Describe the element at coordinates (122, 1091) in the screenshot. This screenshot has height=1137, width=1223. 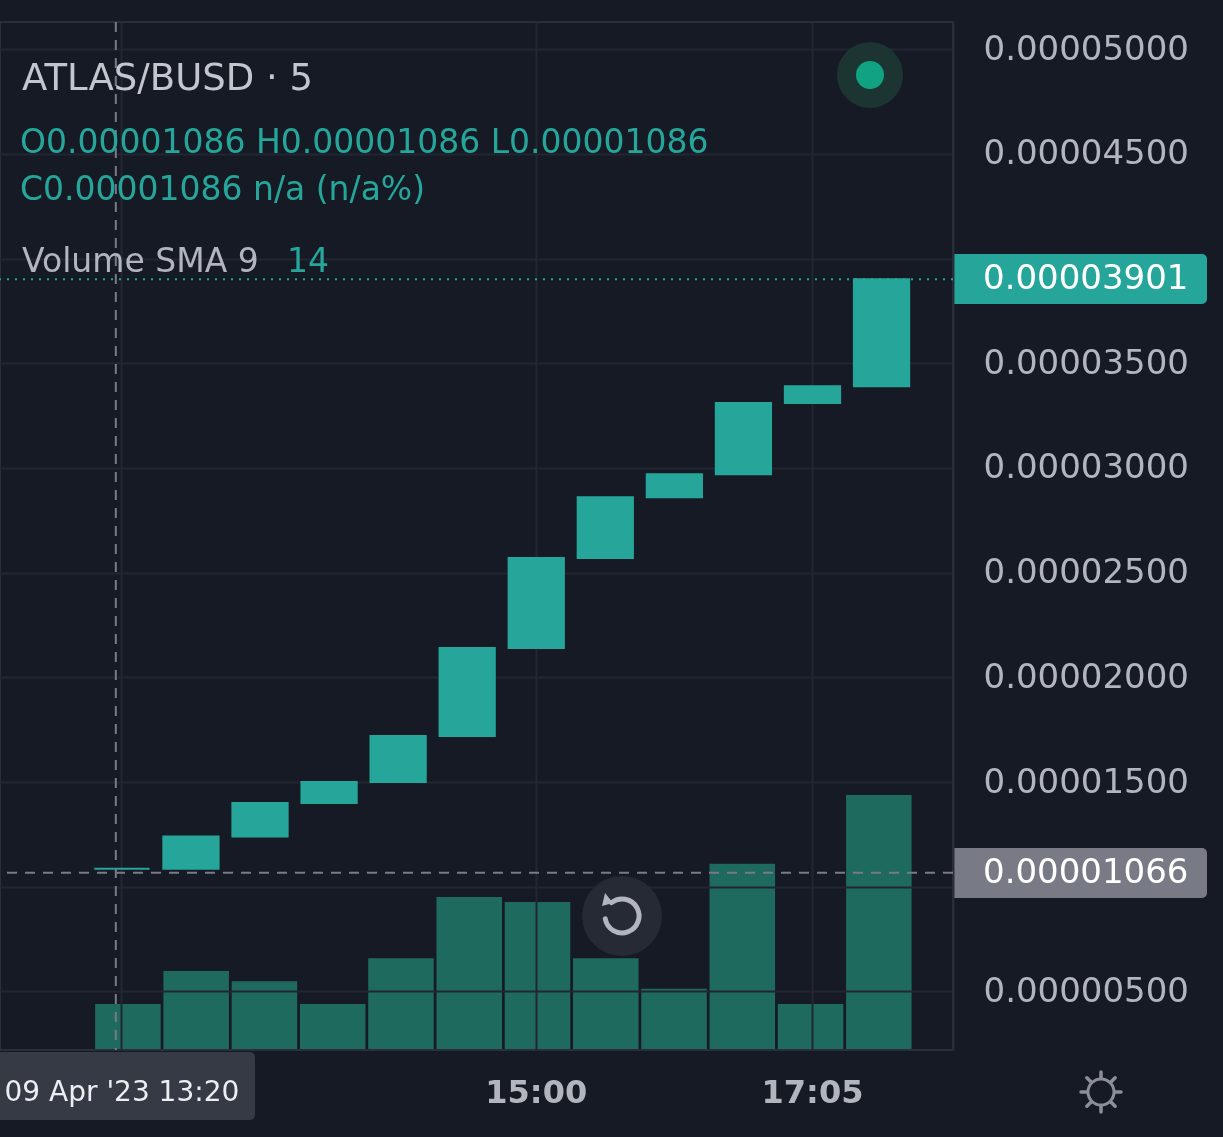
I see `x-tick-label: 09 Apr '23 13:20` at that location.